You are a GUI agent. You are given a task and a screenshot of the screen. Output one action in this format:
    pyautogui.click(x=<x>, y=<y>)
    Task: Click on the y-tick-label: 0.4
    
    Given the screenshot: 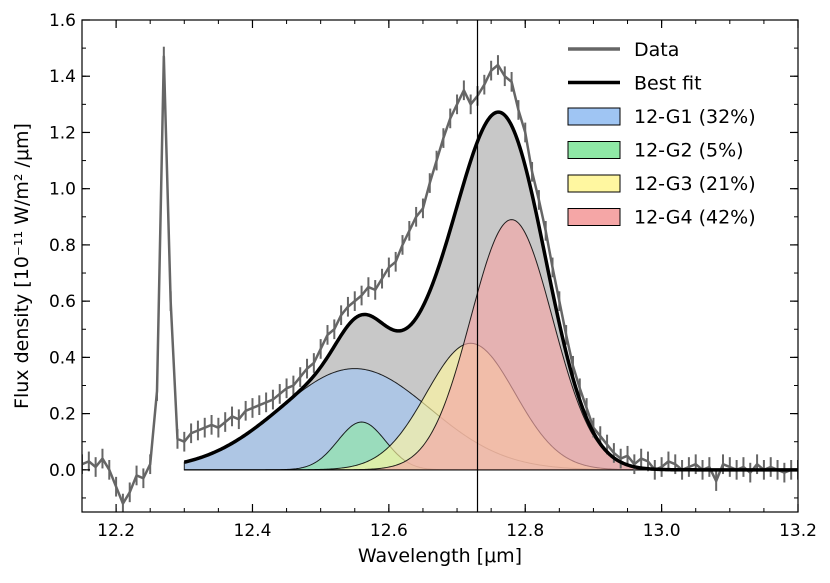 What is the action you would take?
    pyautogui.click(x=62, y=358)
    